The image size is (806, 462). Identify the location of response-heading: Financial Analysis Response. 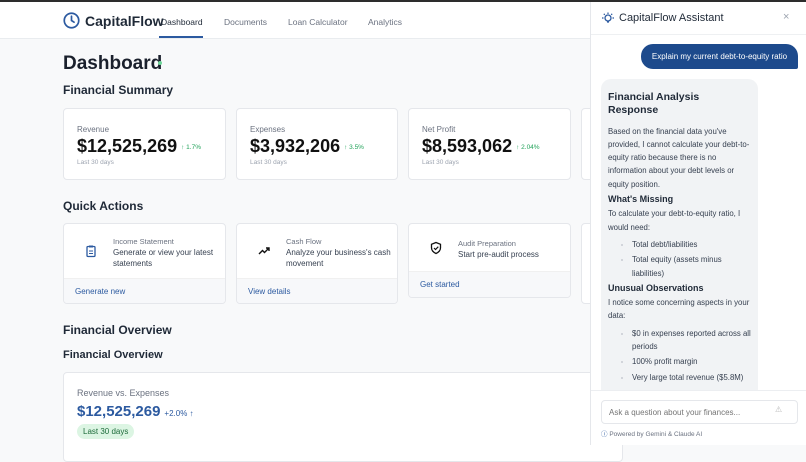
(654, 104).